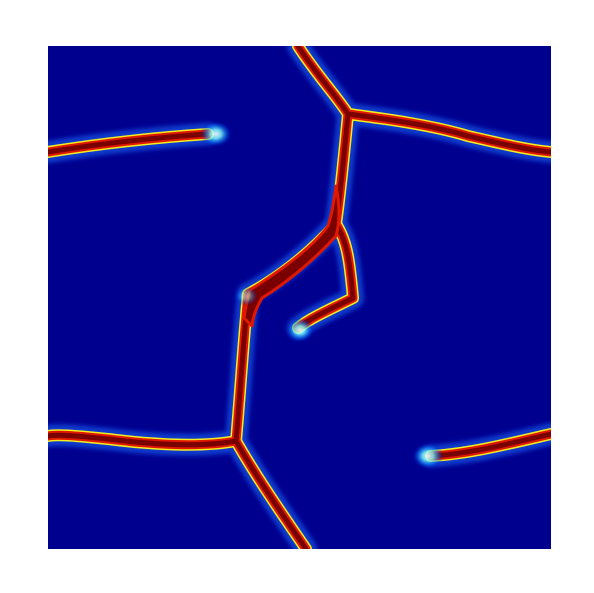  Describe the element at coordinates (246, 296) in the screenshot. I see `crack-tip-branch-left` at that location.